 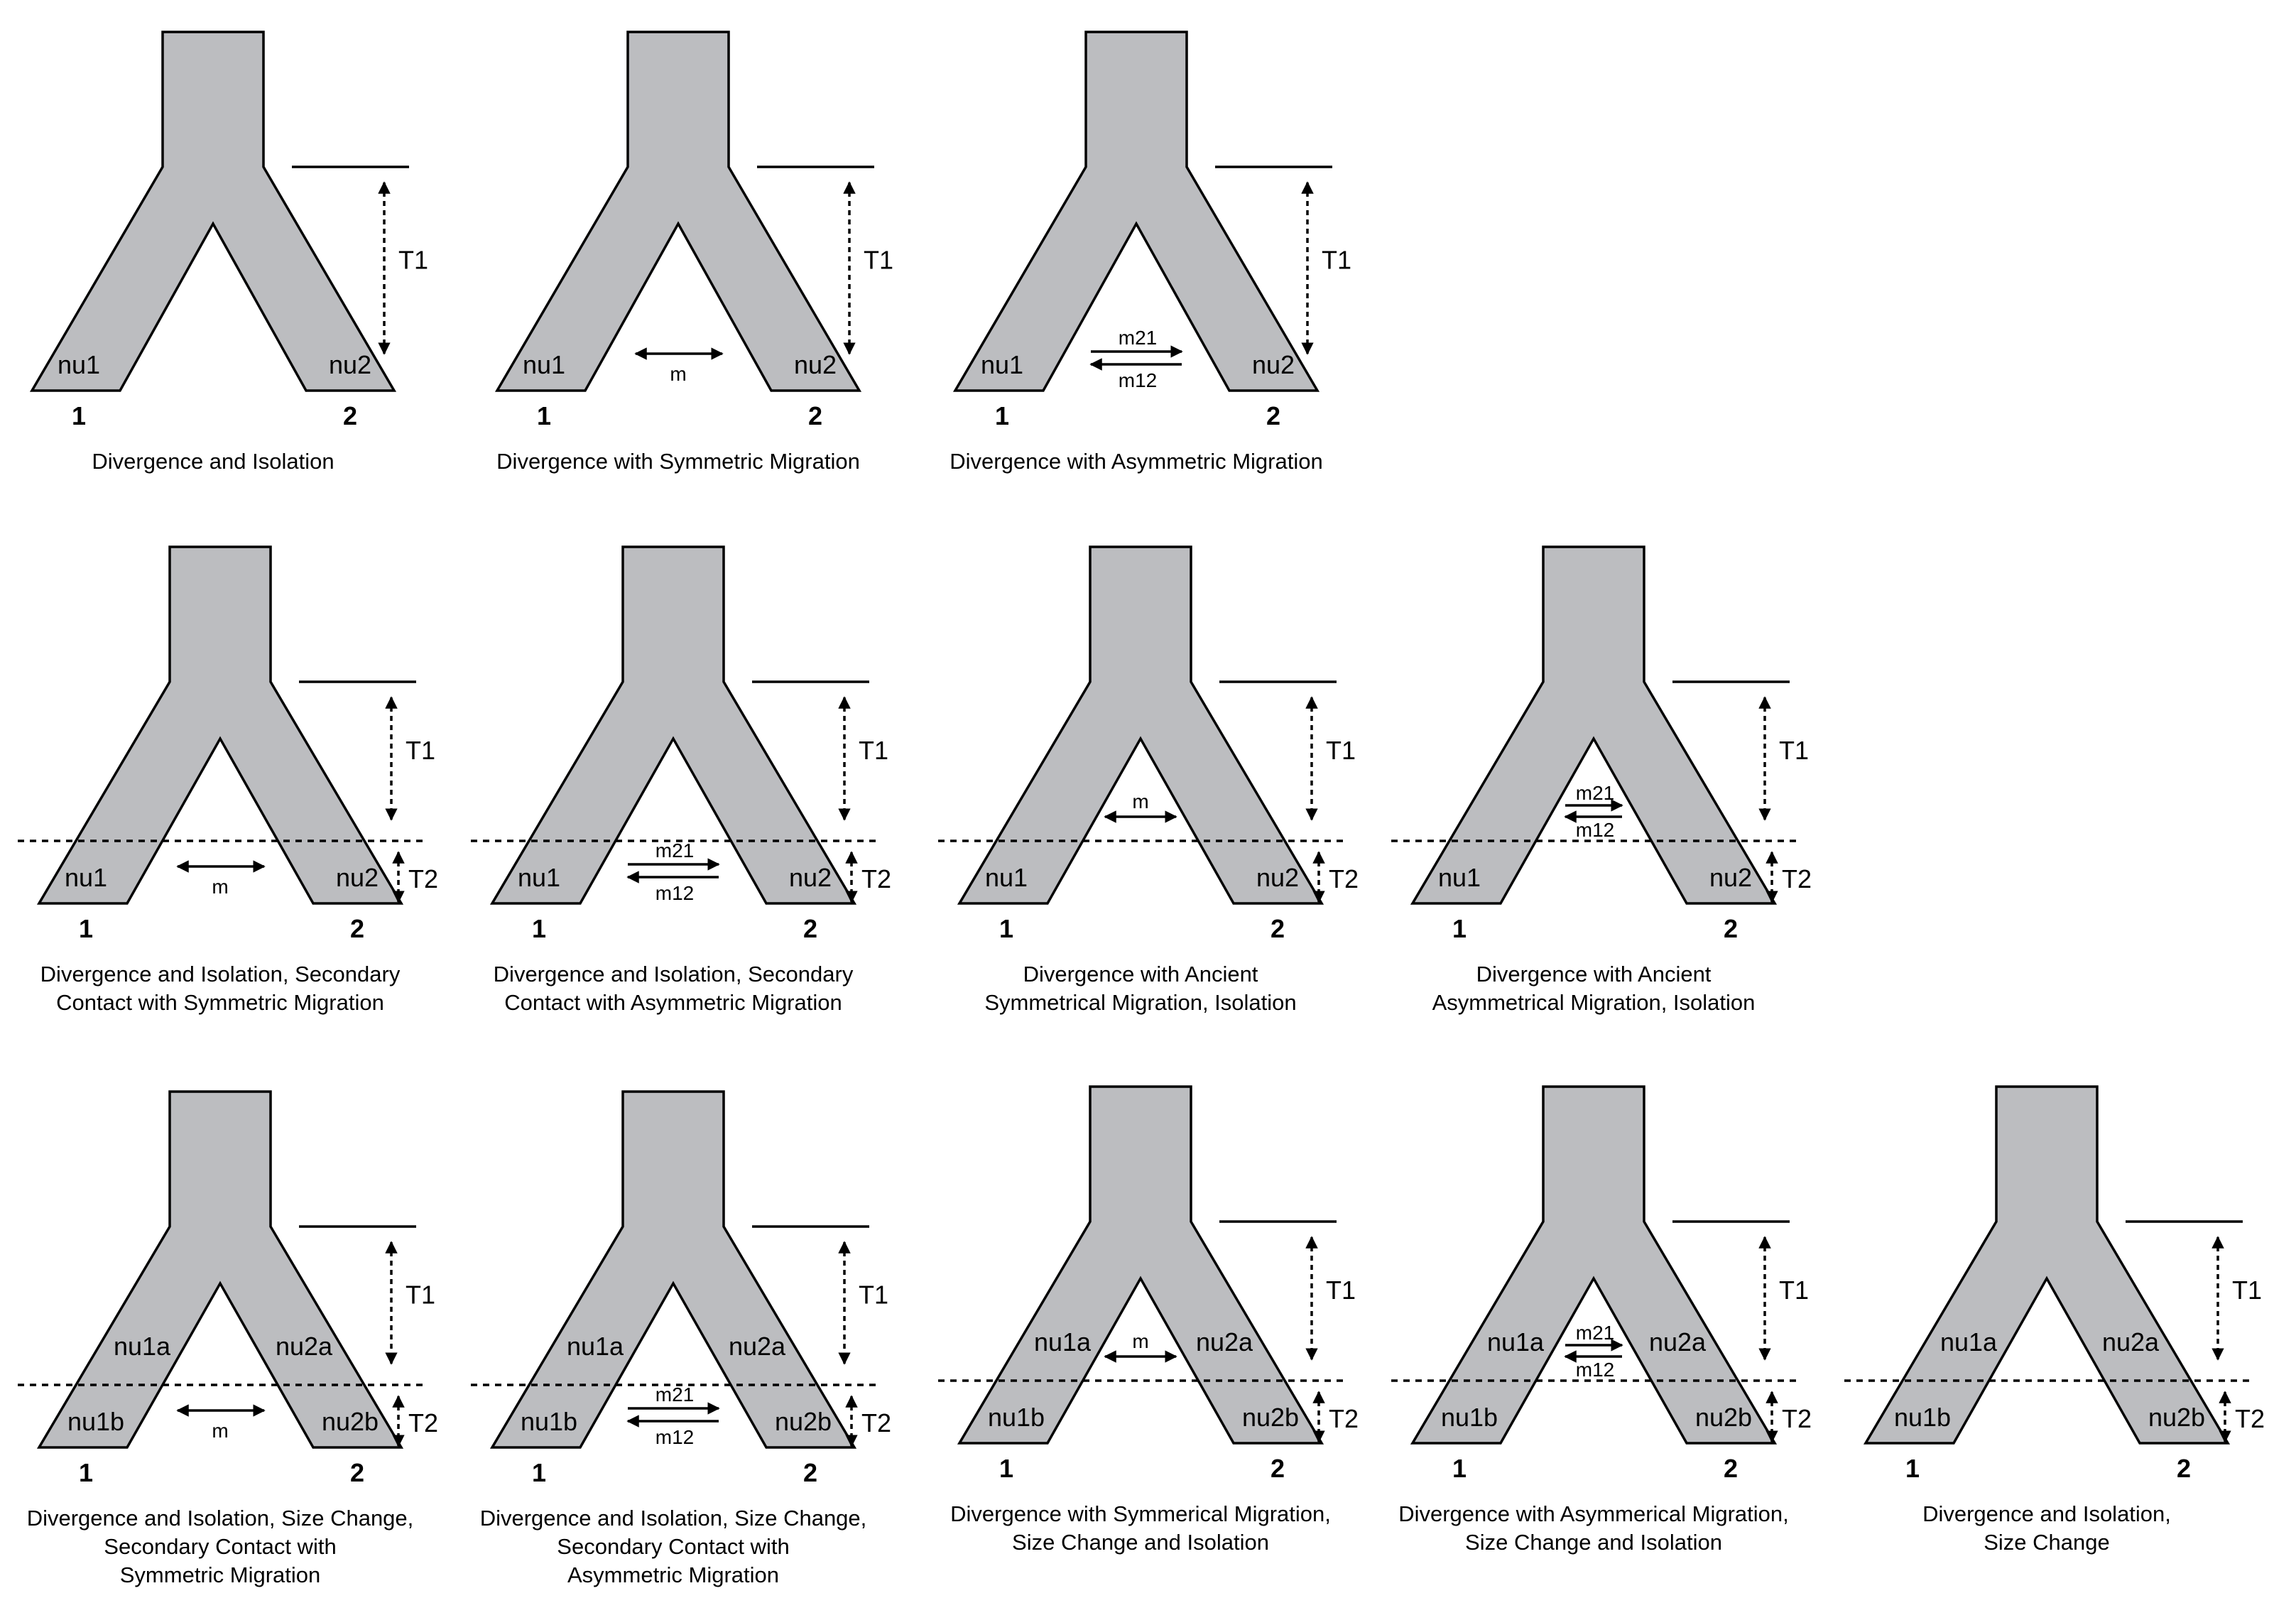 What do you see at coordinates (1140, 1514) in the screenshot?
I see `caption-line-1: Divergence with Symmerical Migration,` at bounding box center [1140, 1514].